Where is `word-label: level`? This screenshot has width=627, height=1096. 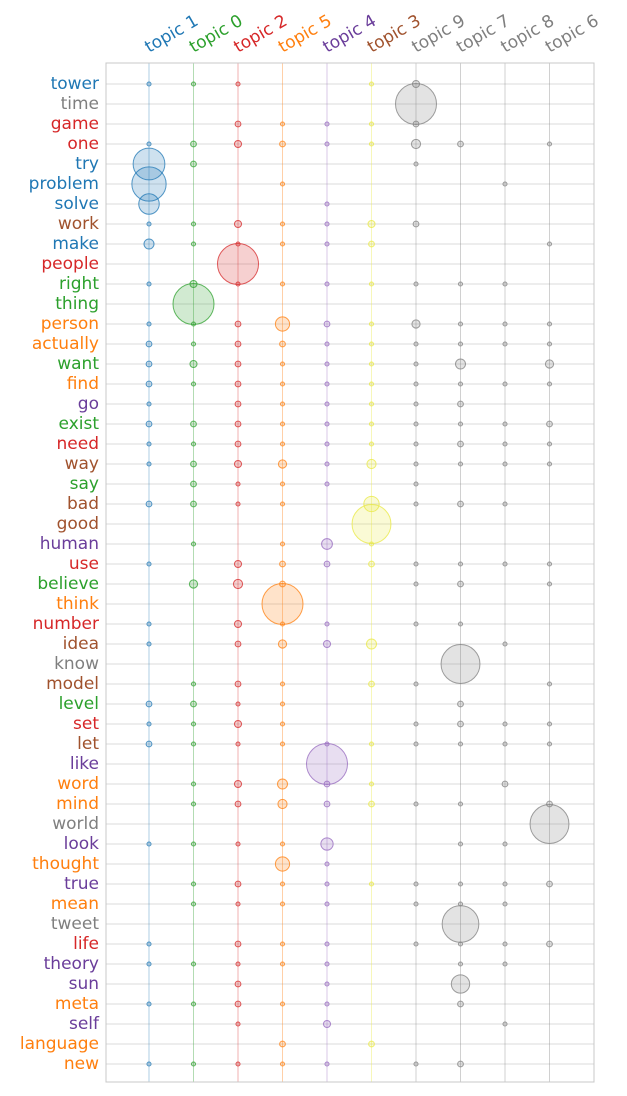
word-label: level is located at coordinates (79, 704).